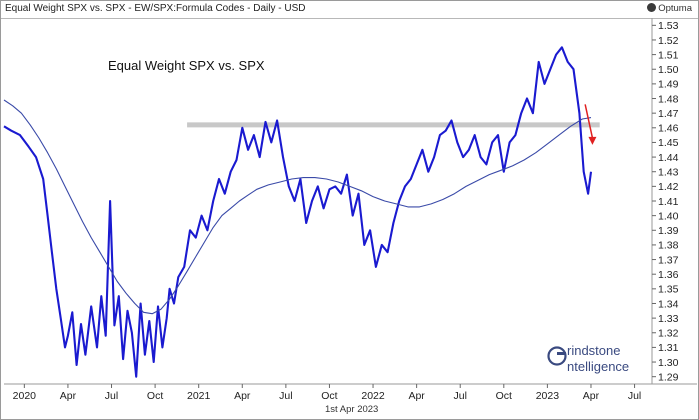 The image size is (699, 420). Describe the element at coordinates (548, 396) in the screenshot. I see `x-tick-label: 2023` at that location.